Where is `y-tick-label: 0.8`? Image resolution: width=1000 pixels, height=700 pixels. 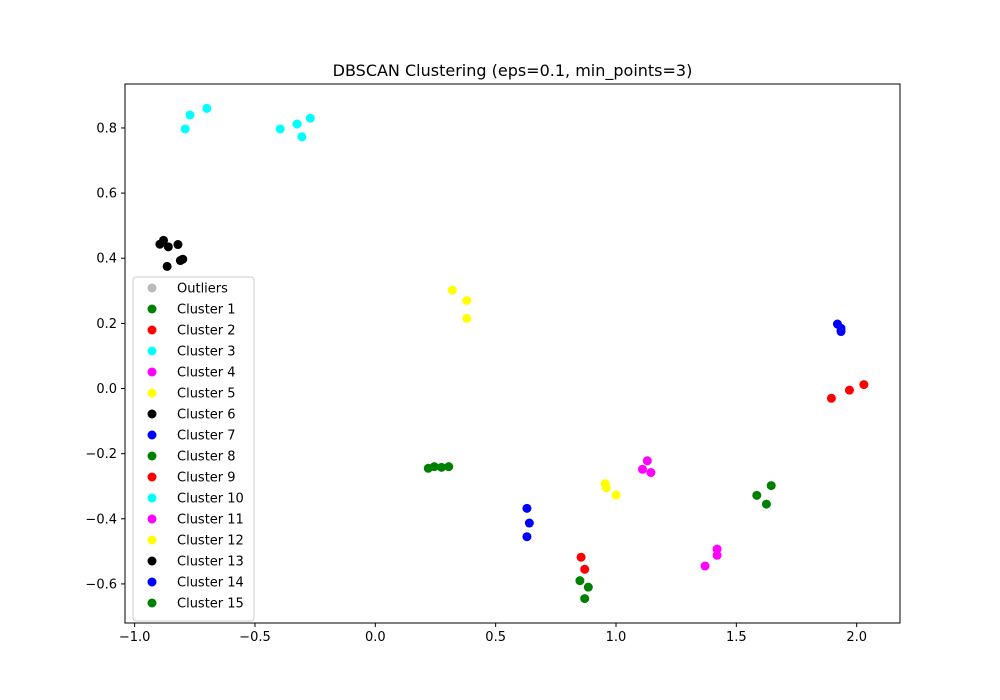 y-tick-label: 0.8 is located at coordinates (106, 128).